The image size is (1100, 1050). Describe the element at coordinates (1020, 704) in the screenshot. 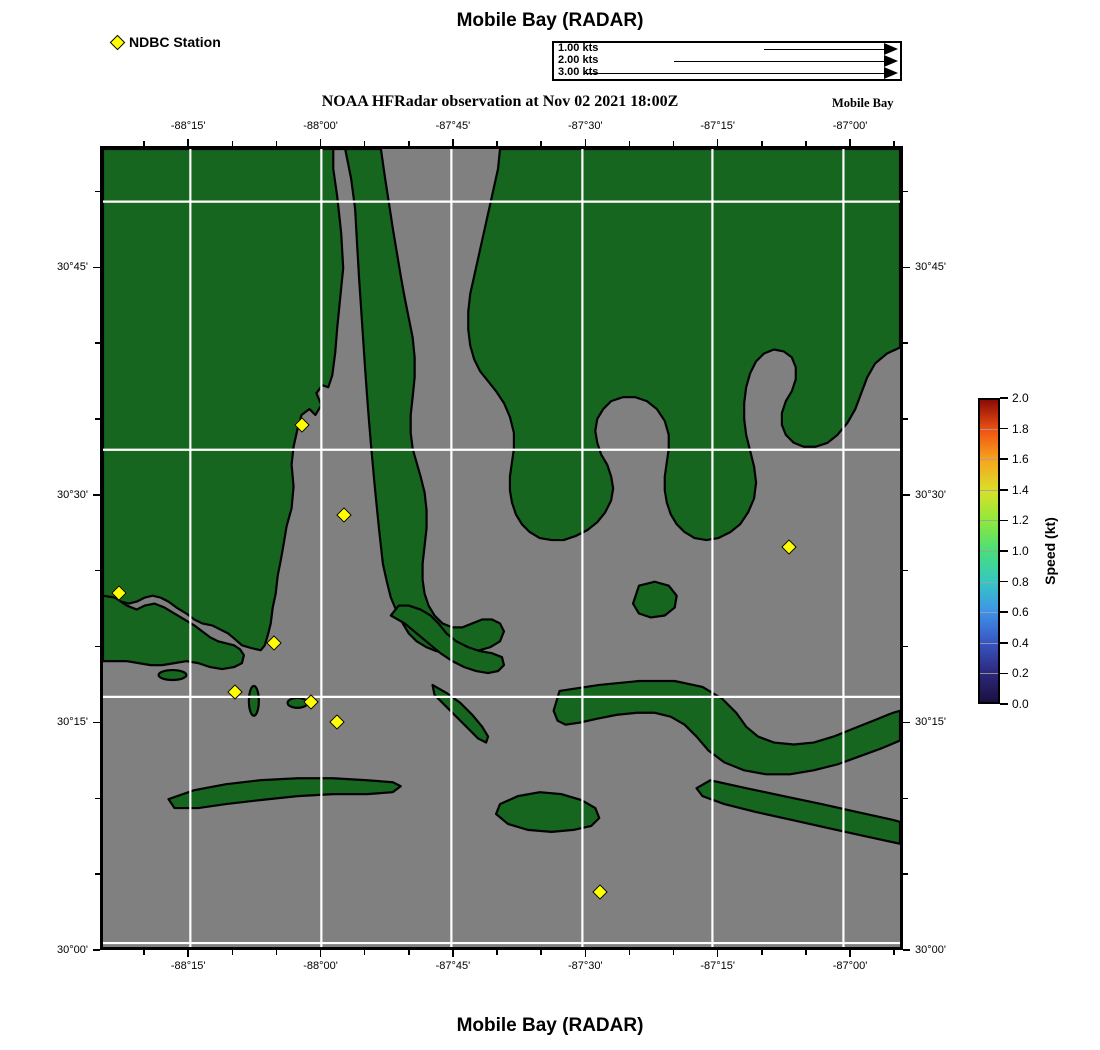

I see `colorbar-tick-label: 0.0` at that location.